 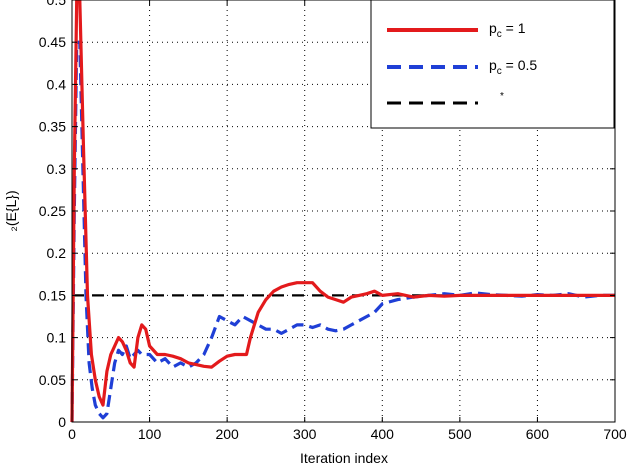 What do you see at coordinates (52, 42) in the screenshot?
I see `y-tick-label: 0.45` at bounding box center [52, 42].